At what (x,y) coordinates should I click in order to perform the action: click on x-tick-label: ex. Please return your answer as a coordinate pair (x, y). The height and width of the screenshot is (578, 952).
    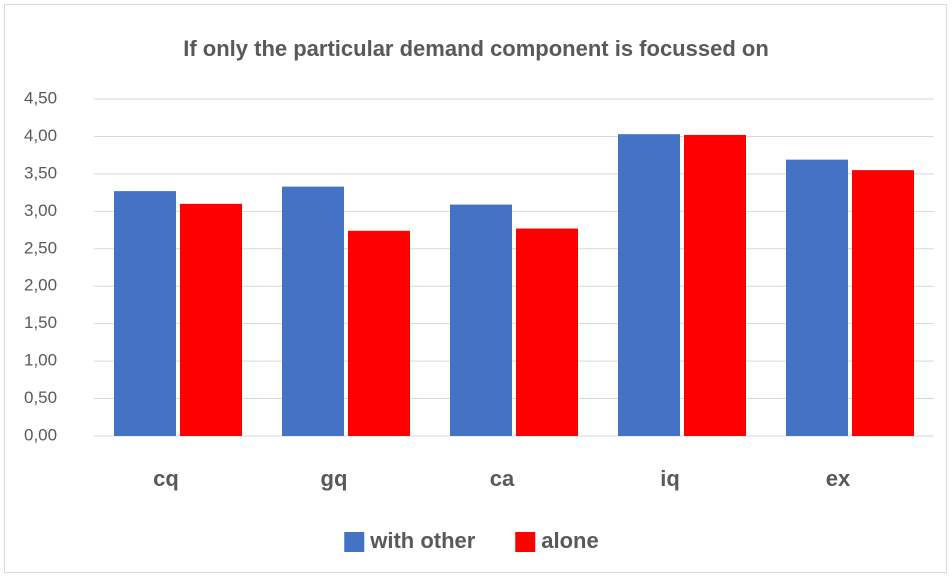
    Looking at the image, I should click on (838, 478).